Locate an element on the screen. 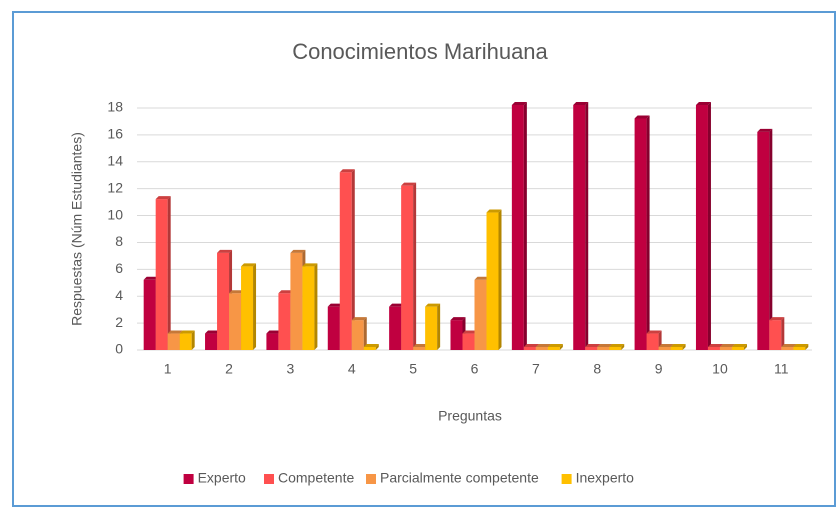 This screenshot has width=840, height=511. y-tick-label: 10 is located at coordinates (115, 214).